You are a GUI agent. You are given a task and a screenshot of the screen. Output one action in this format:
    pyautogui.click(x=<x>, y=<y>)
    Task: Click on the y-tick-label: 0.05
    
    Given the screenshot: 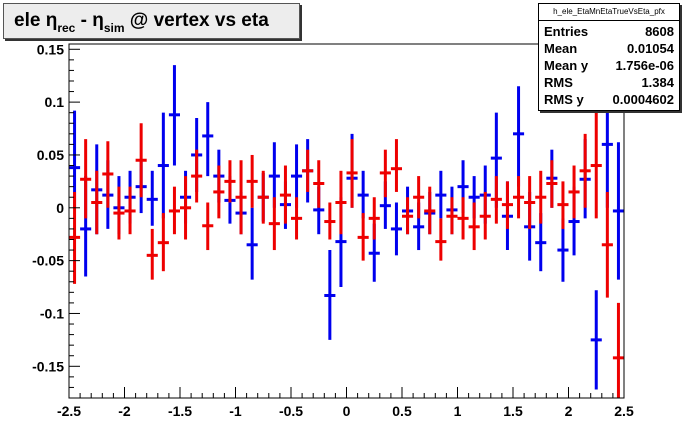 What is the action you would take?
    pyautogui.click(x=50, y=155)
    